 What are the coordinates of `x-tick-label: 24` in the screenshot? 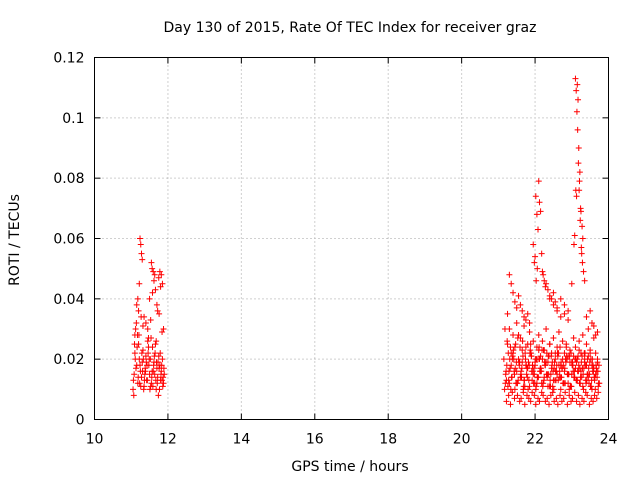 It's located at (609, 440).